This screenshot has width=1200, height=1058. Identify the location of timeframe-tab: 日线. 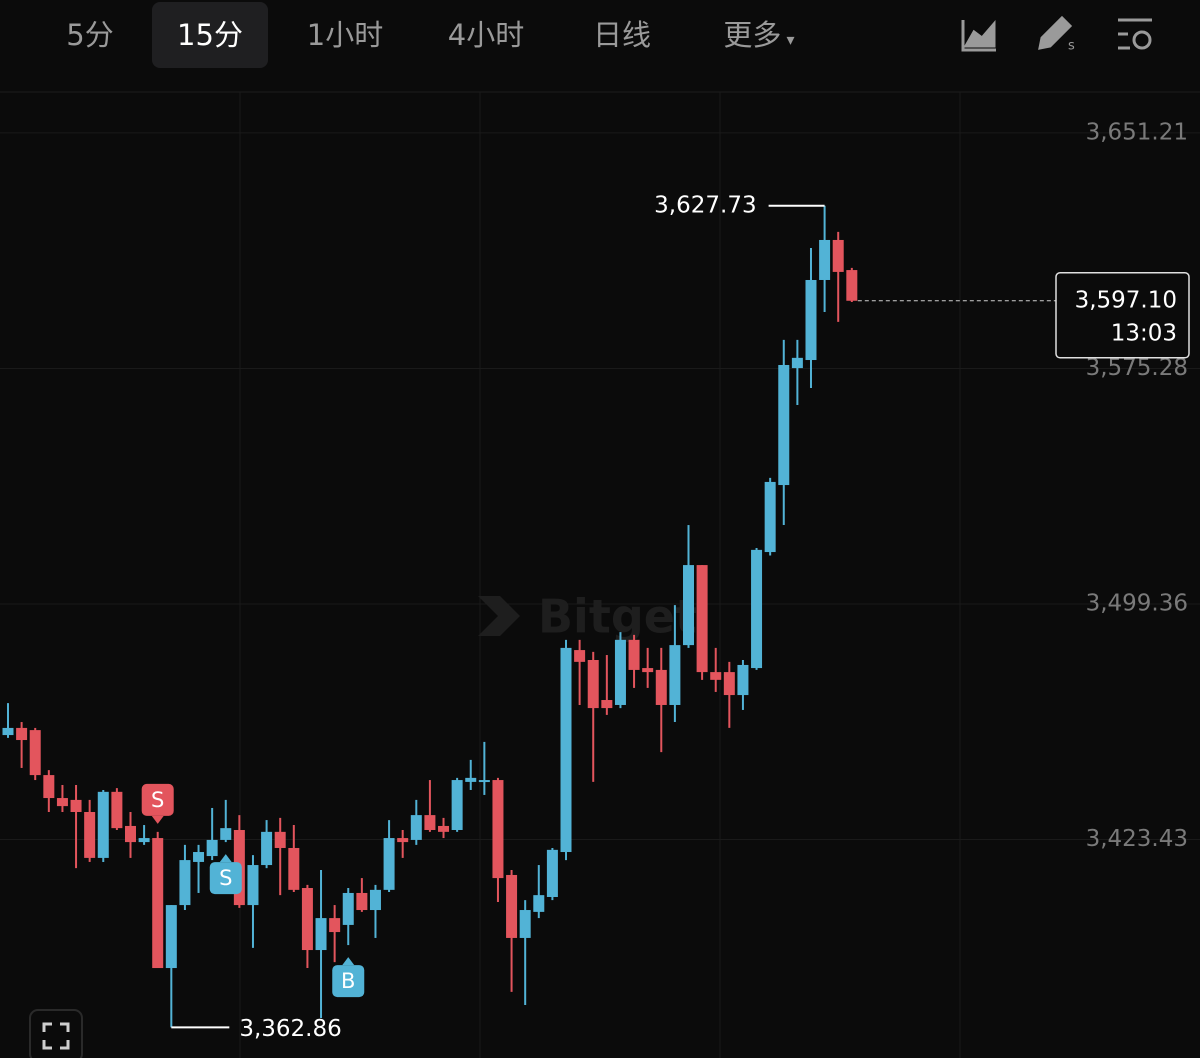
(622, 35).